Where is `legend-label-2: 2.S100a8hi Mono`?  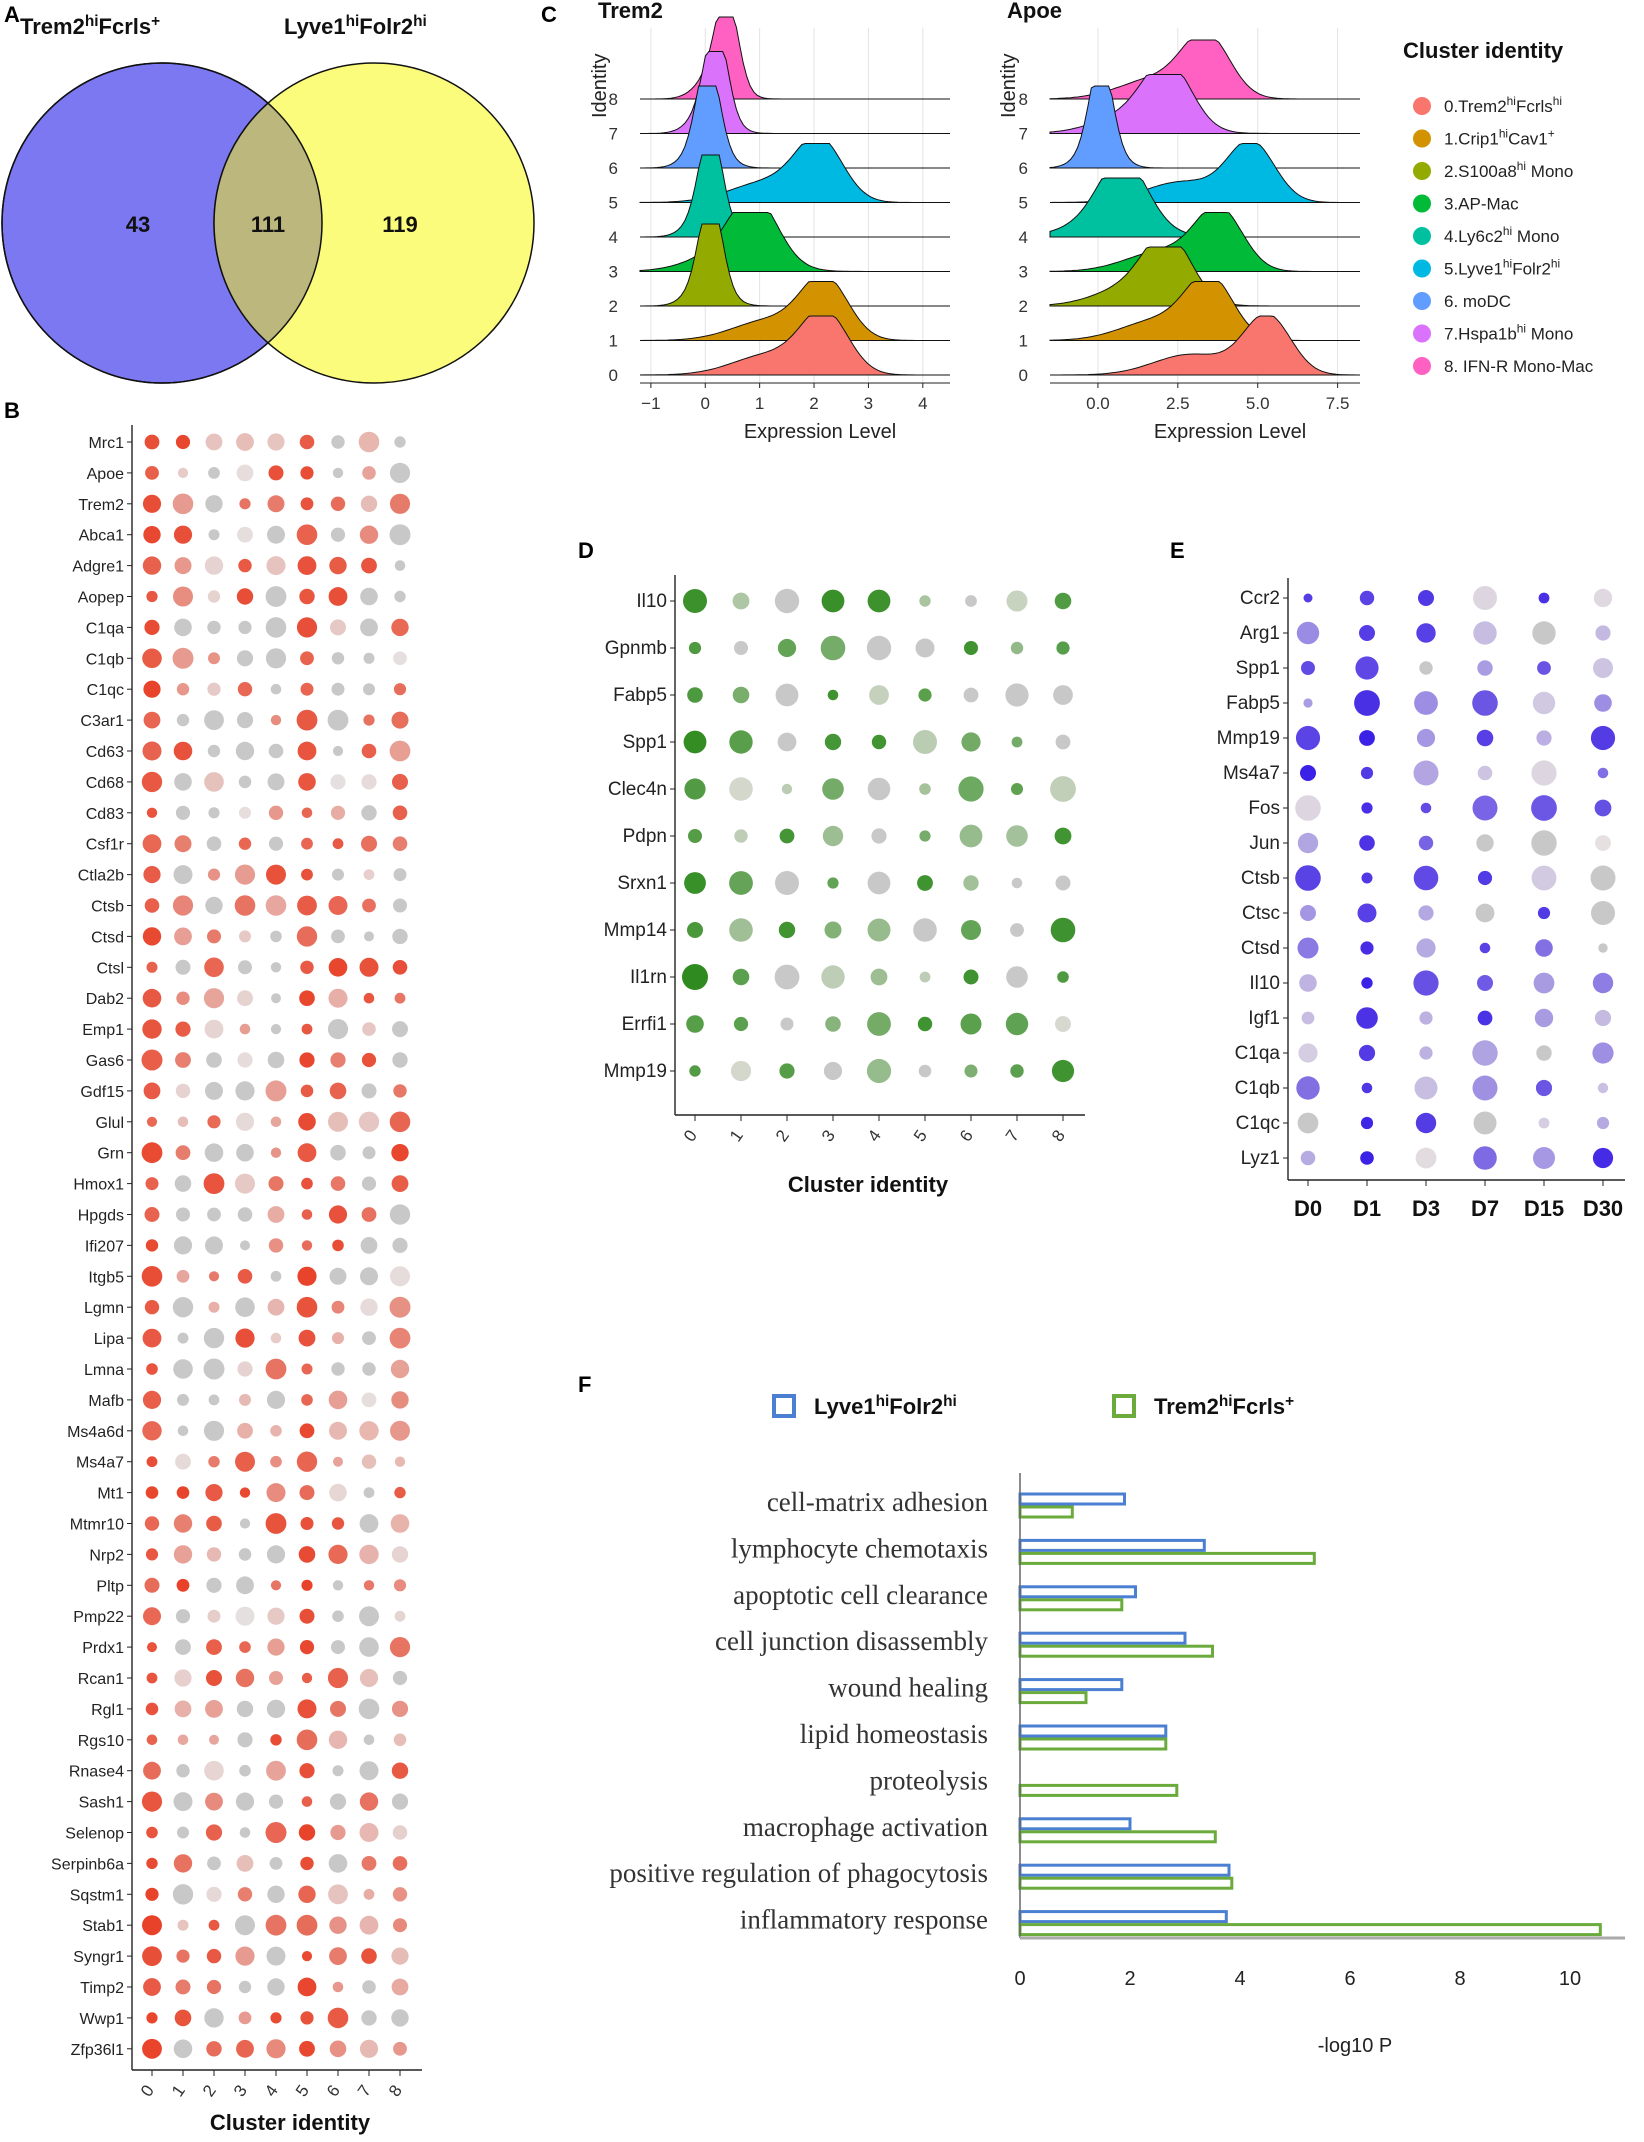
legend-label-2: 2.S100a8hi Mono is located at coordinates (1508, 170).